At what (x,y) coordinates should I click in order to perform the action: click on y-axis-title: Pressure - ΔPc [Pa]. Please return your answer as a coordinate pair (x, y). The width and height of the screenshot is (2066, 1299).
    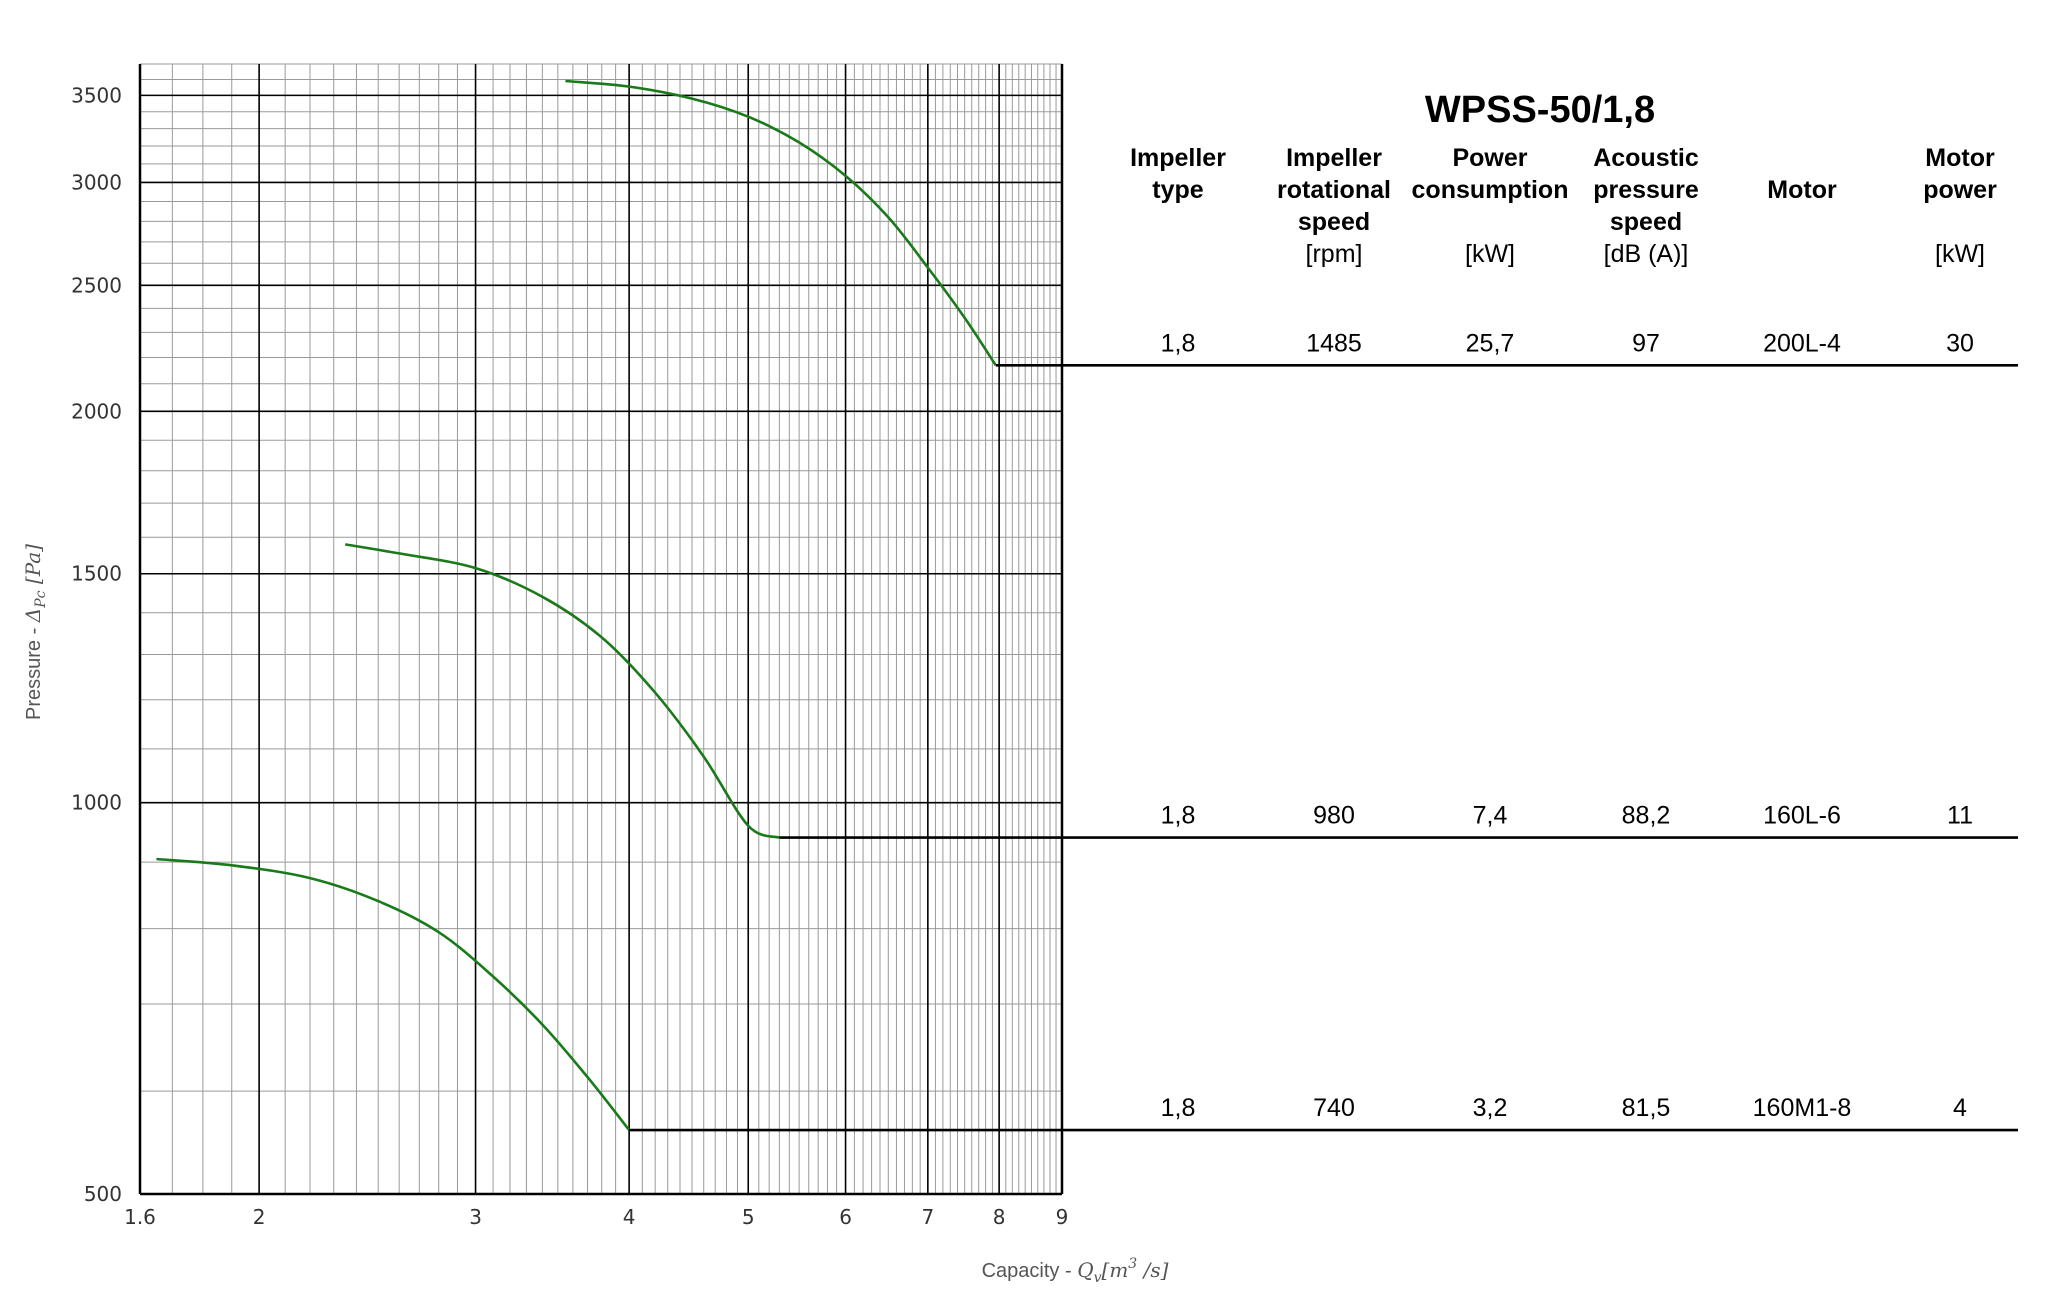
    Looking at the image, I should click on (35, 632).